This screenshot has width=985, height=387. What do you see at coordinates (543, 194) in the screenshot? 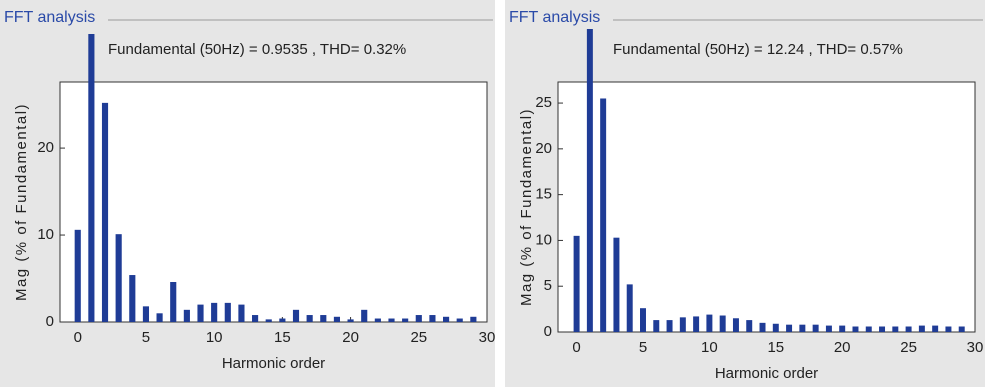
I see `y-tick-label: 15` at bounding box center [543, 194].